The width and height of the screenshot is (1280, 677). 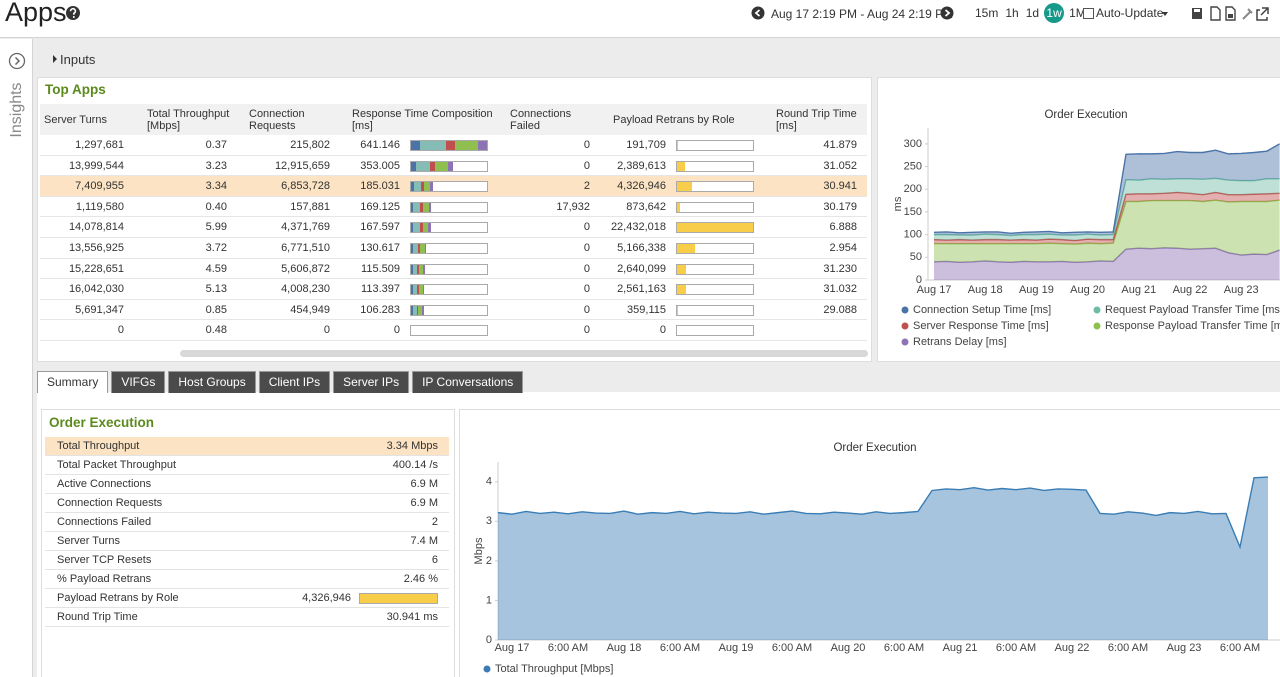 What do you see at coordinates (541, 119) in the screenshot?
I see `column-header: Connections Failed` at bounding box center [541, 119].